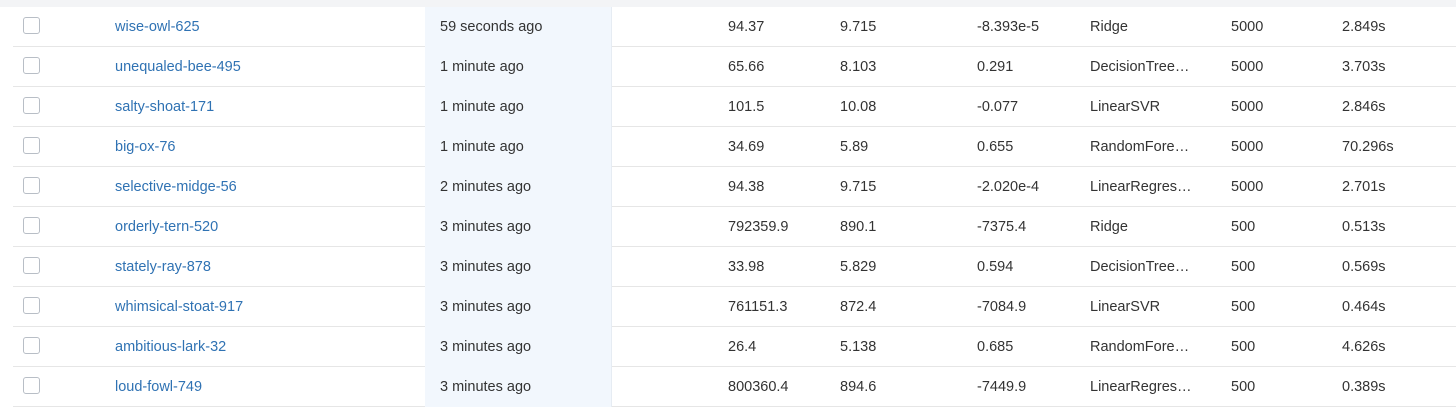  I want to click on duration-cell: 0.513s, so click(1364, 227).